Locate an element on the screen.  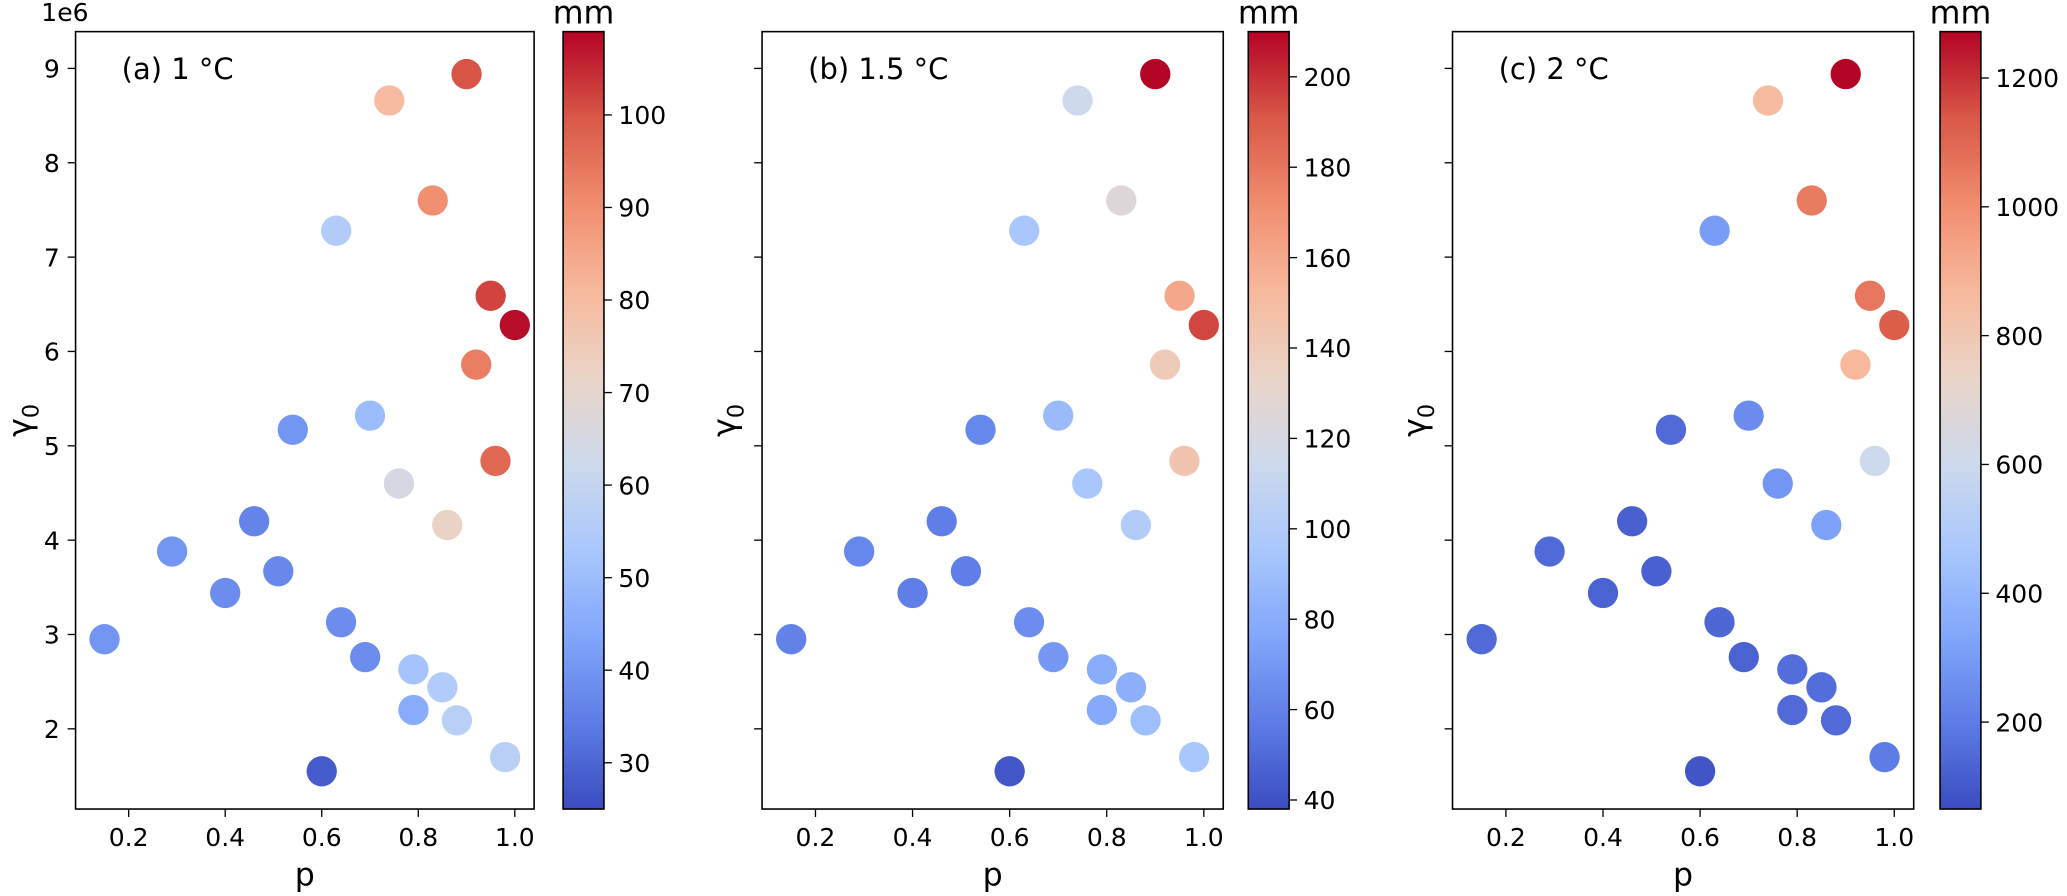
colorbar-tick-label: 90 is located at coordinates (634, 208).